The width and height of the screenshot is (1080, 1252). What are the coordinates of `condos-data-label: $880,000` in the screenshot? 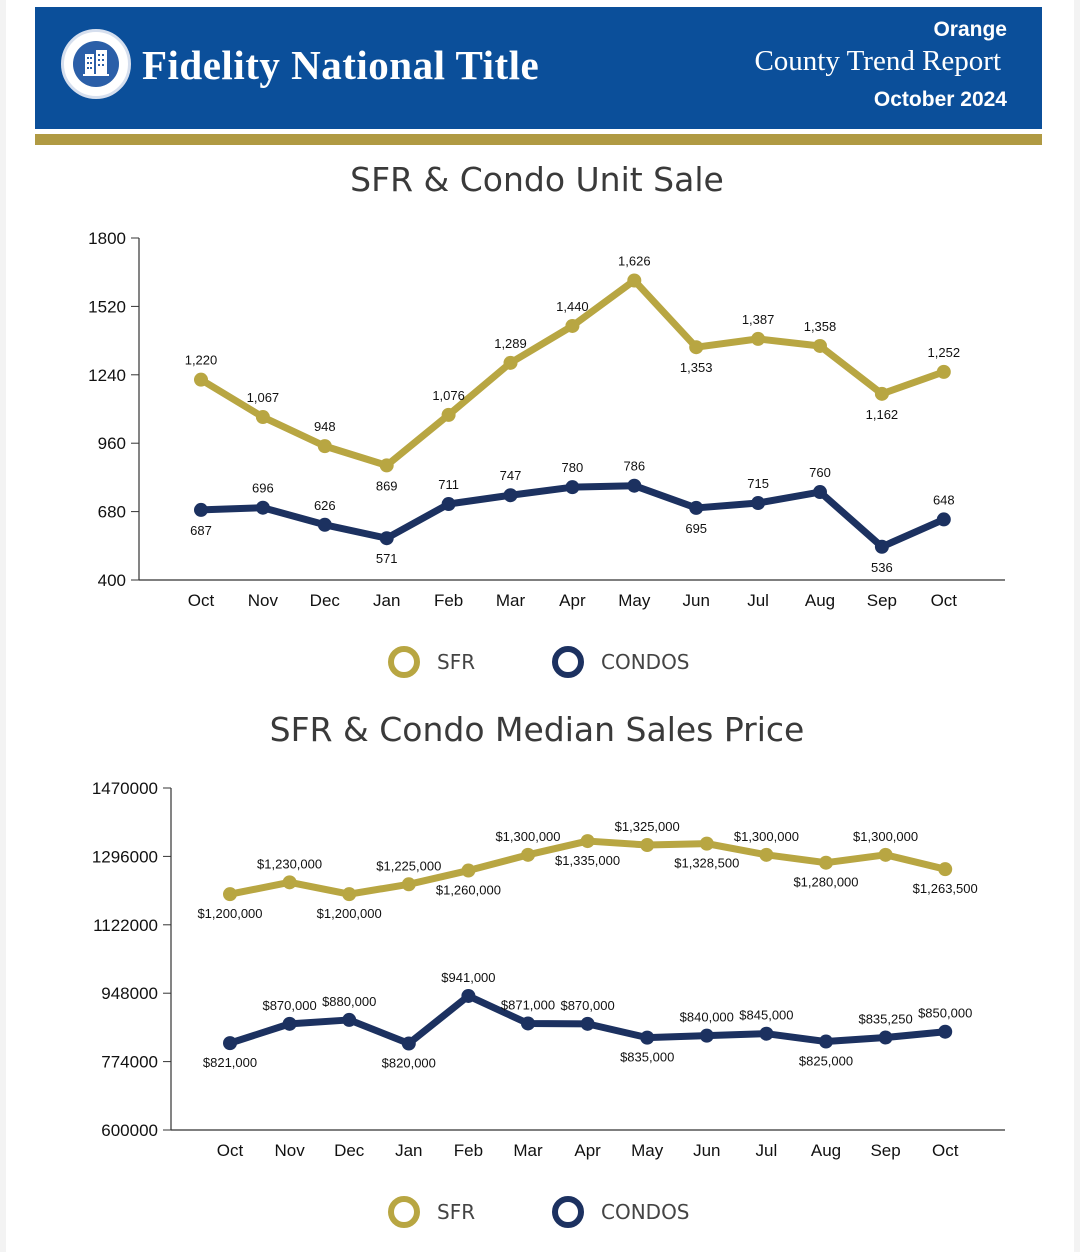 It's located at (349, 1001).